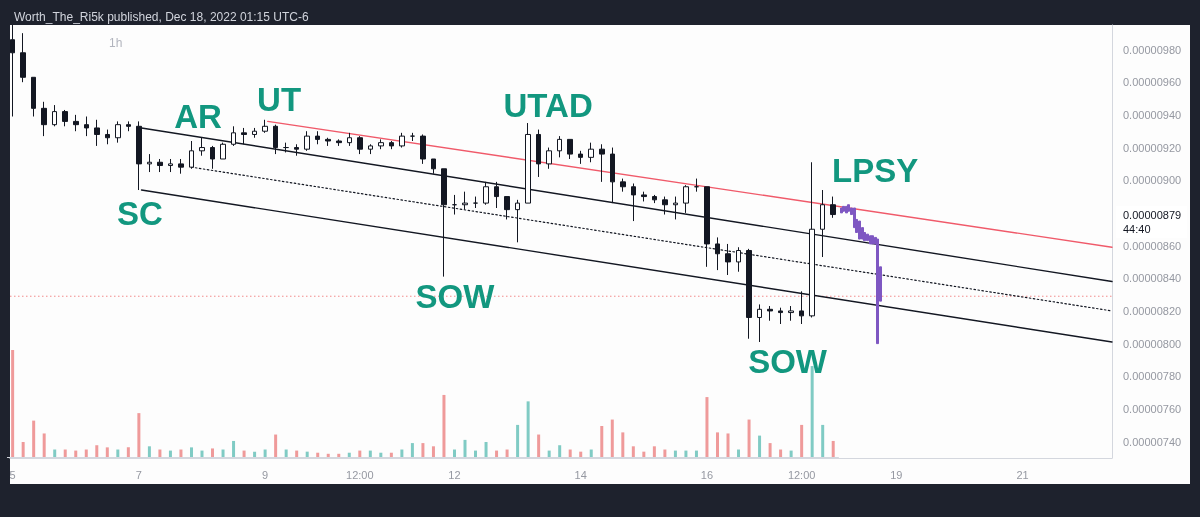 Image resolution: width=1200 pixels, height=517 pixels. What do you see at coordinates (1152, 408) in the screenshot?
I see `y-tick-label: 0.00000760` at bounding box center [1152, 408].